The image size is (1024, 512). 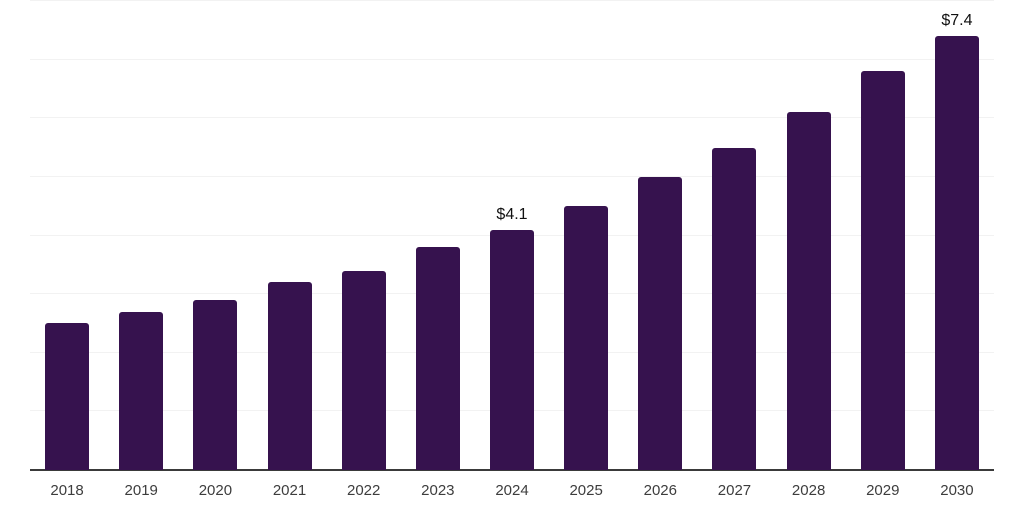 I want to click on x-tick-2021: 2021, so click(x=289, y=490).